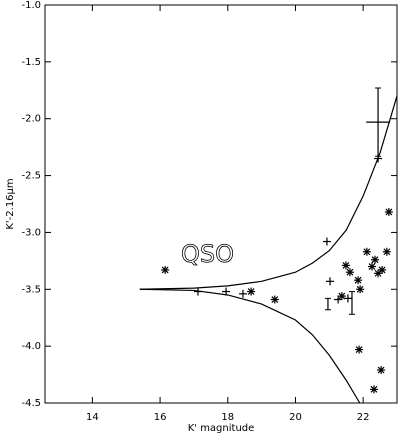 The width and height of the screenshot is (400, 436). What do you see at coordinates (31, 62) in the screenshot?
I see `y-tick-label: -1.5` at bounding box center [31, 62].